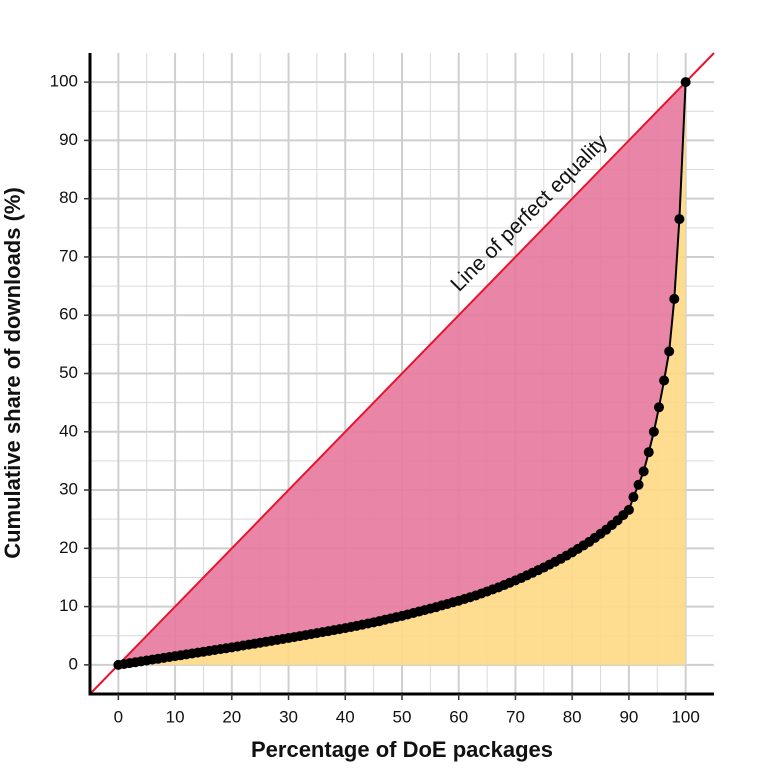  What do you see at coordinates (572, 716) in the screenshot?
I see `x-tick-label: 80` at bounding box center [572, 716].